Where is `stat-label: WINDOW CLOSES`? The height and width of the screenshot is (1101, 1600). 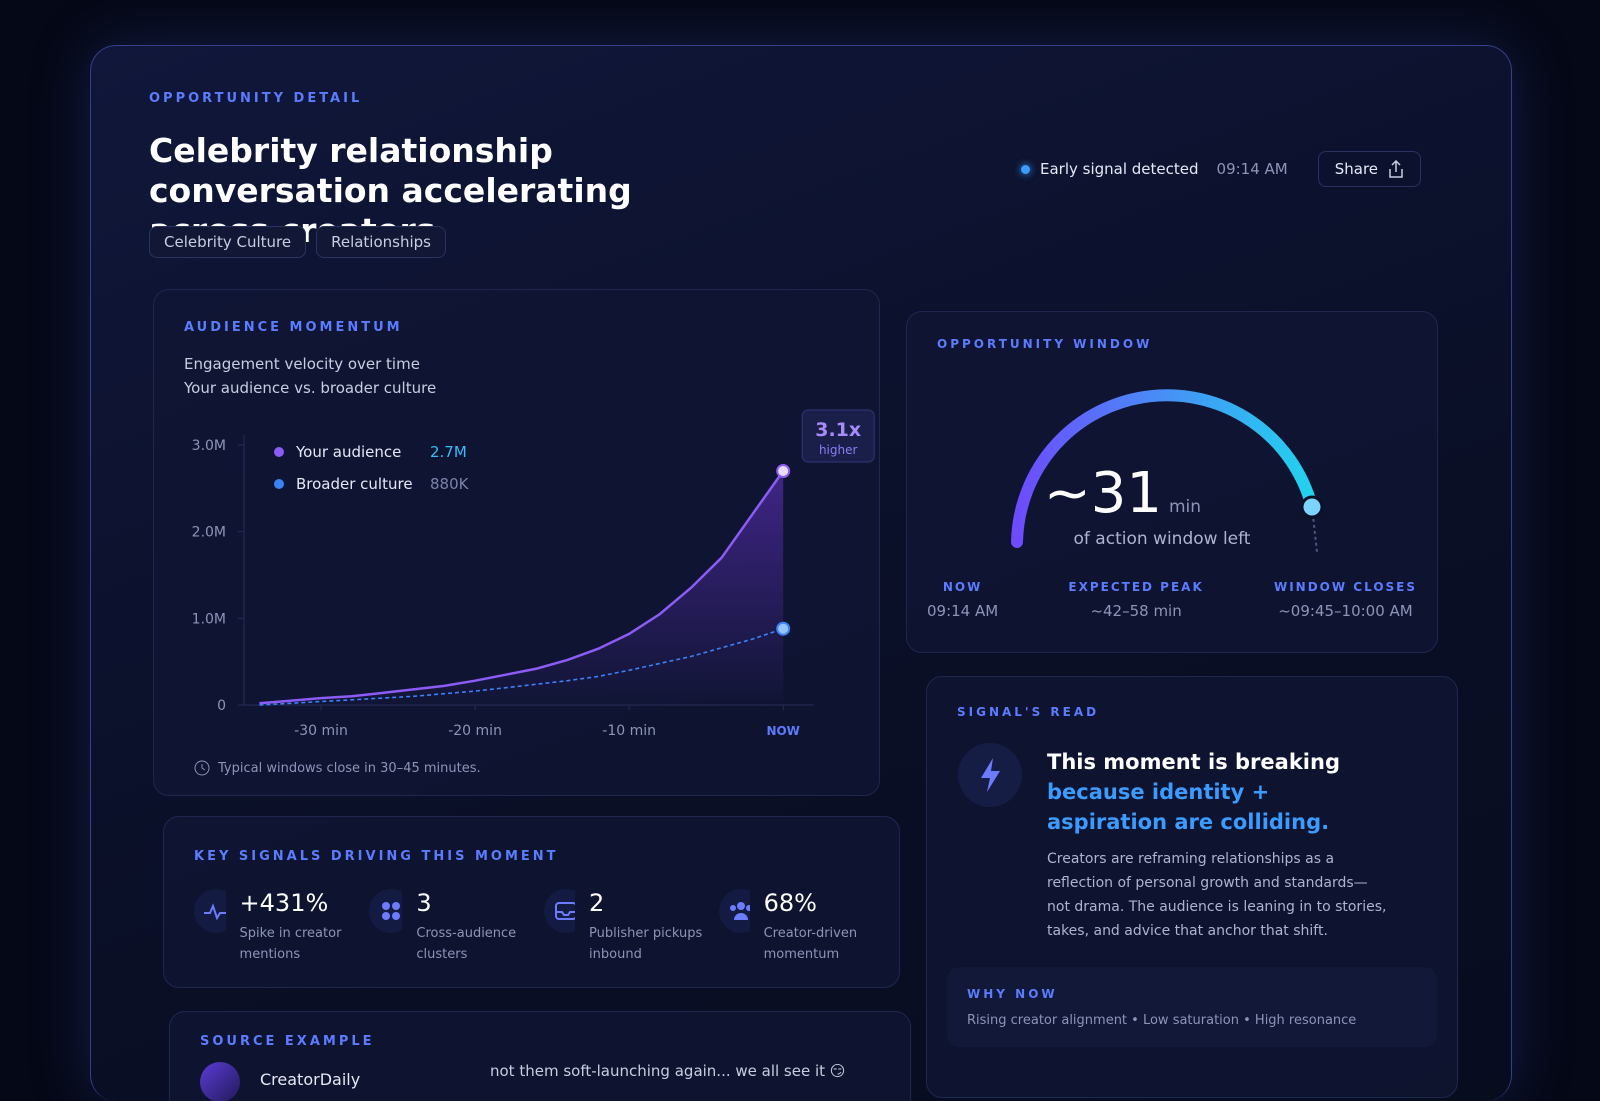
stat-label: WINDOW CLOSES is located at coordinates (1345, 587).